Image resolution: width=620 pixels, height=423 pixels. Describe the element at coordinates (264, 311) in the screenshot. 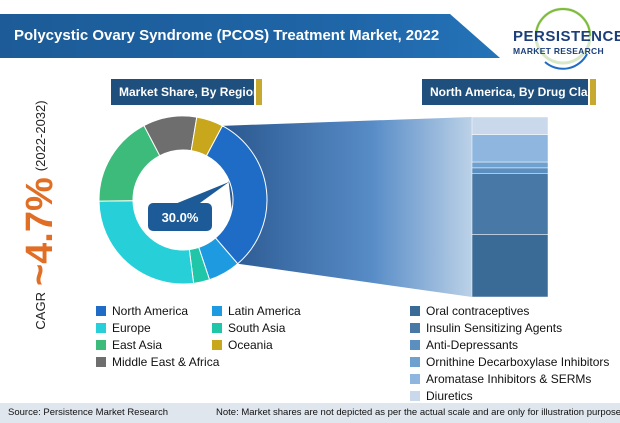

I see `legend-label: Latin America` at that location.